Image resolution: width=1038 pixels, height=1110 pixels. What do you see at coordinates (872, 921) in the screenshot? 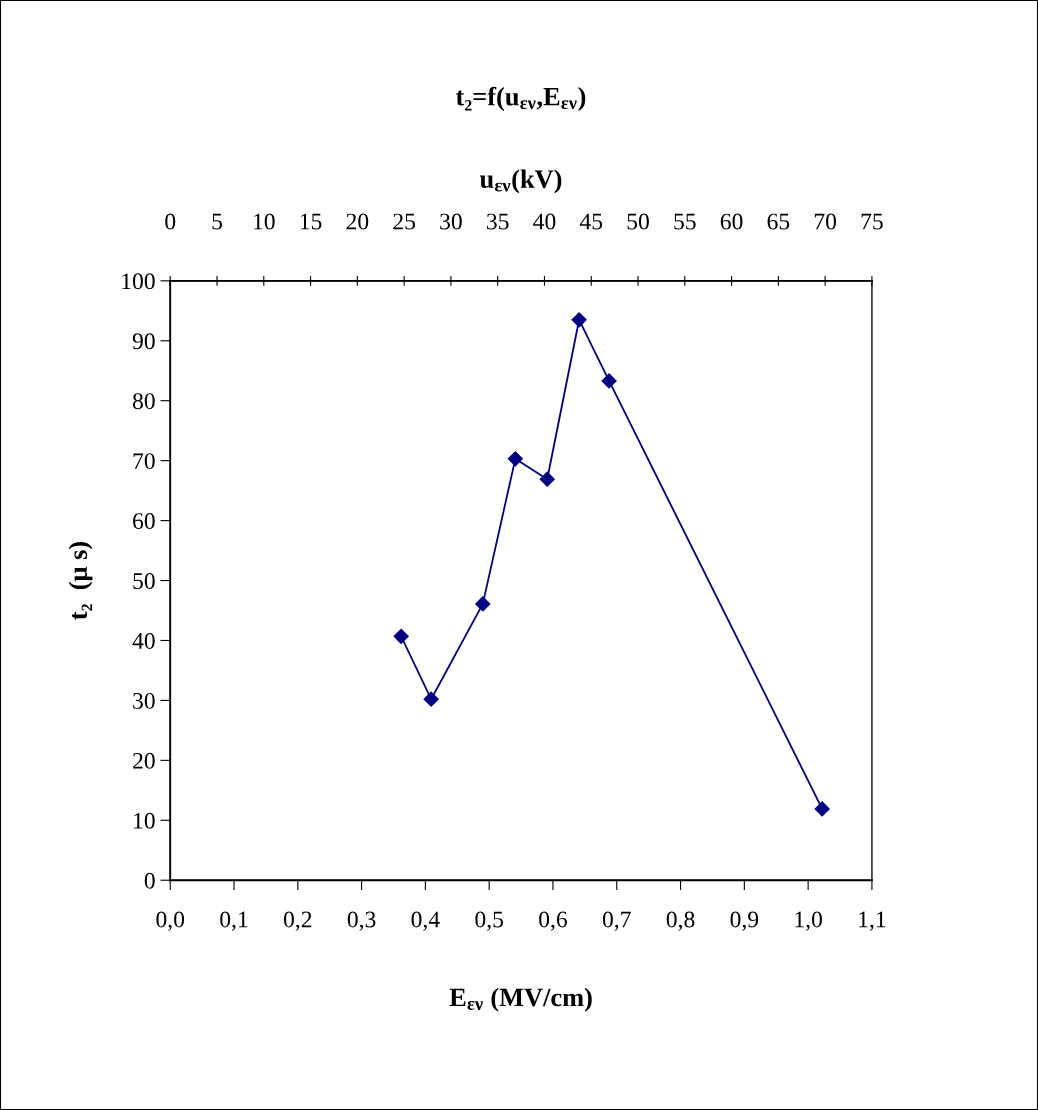
I see `x-tick-label: 1,1` at bounding box center [872, 921].